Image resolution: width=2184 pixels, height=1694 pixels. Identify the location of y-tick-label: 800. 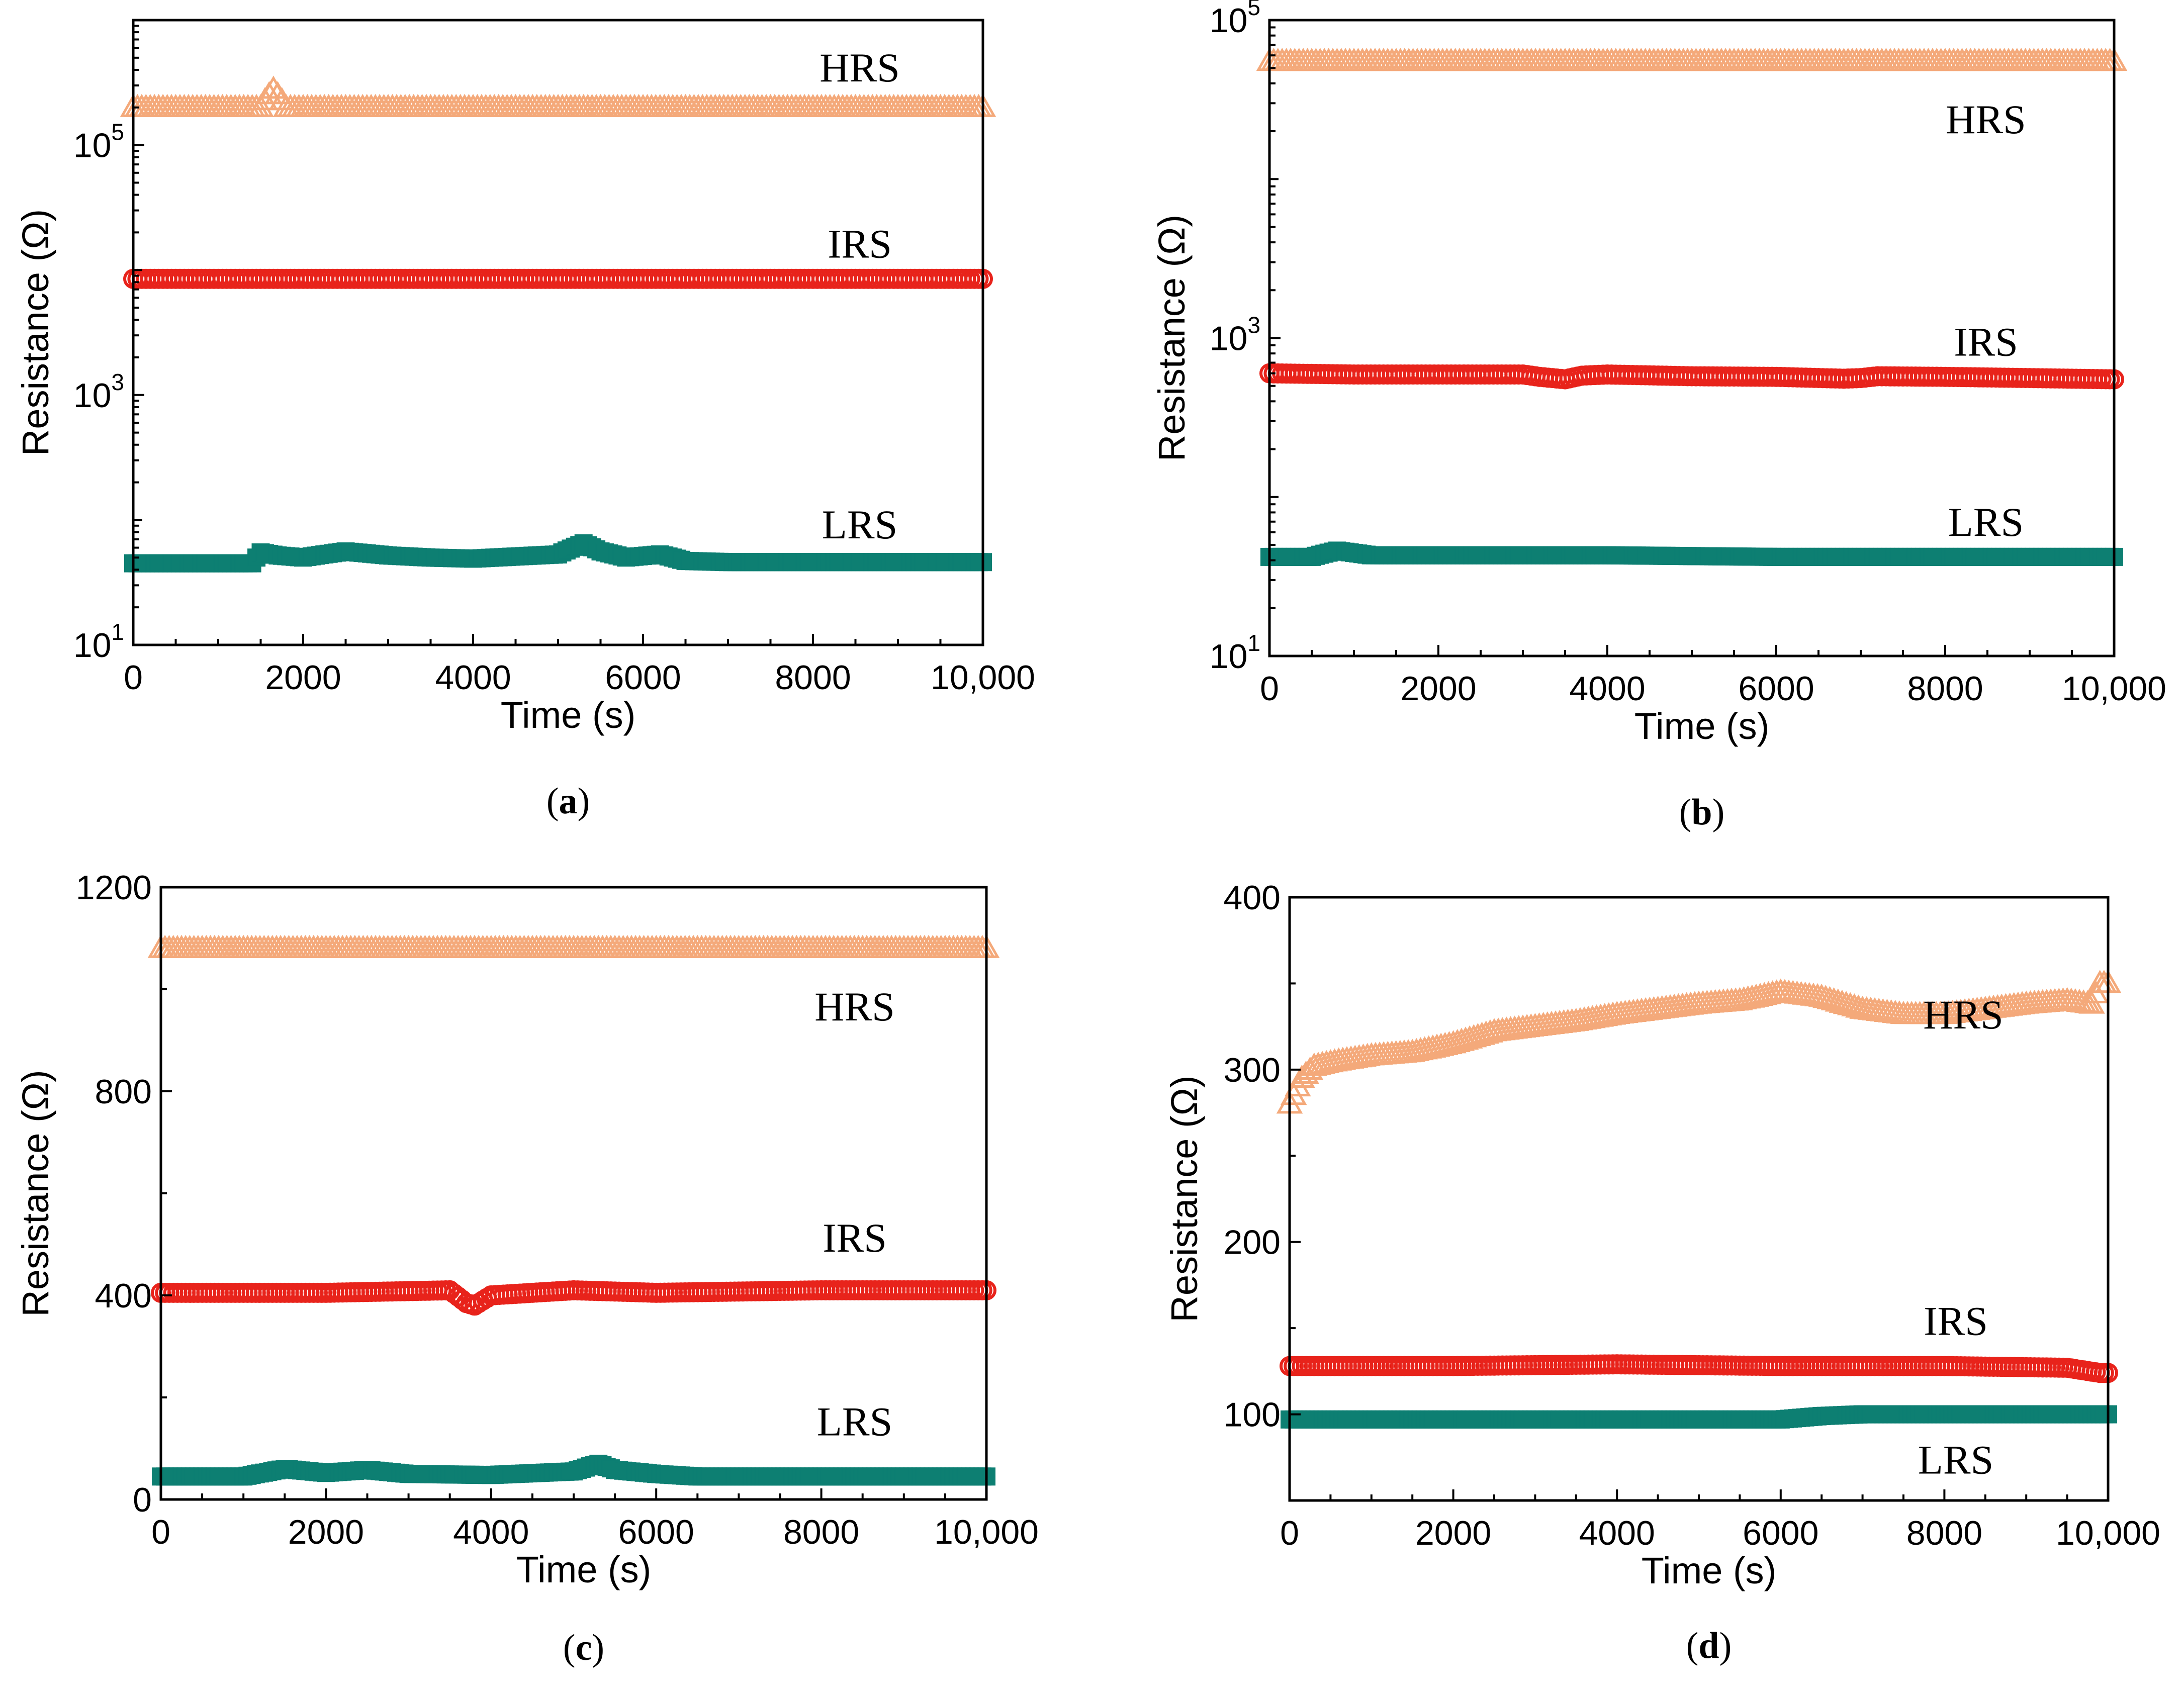
(124, 1092).